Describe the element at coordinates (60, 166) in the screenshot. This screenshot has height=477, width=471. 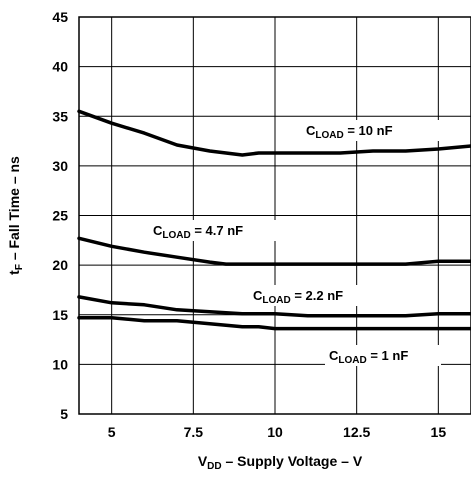
I see `y-tick-label: 30` at that location.